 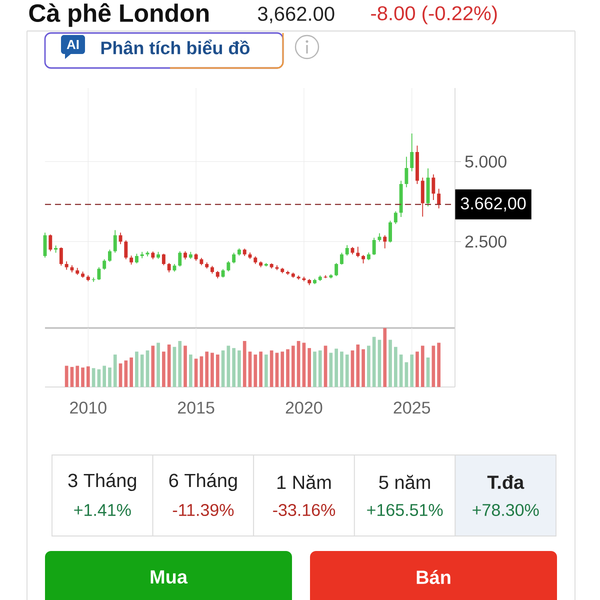 What do you see at coordinates (304, 408) in the screenshot?
I see `x-tick-label: 2020` at bounding box center [304, 408].